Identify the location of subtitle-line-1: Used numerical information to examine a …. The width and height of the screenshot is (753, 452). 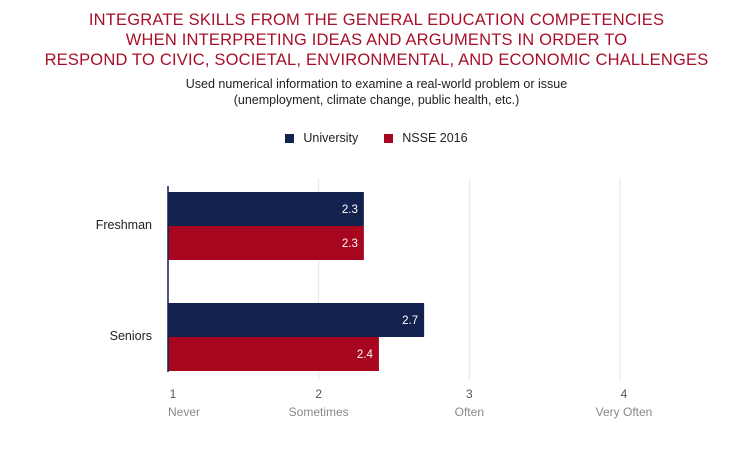
(376, 84).